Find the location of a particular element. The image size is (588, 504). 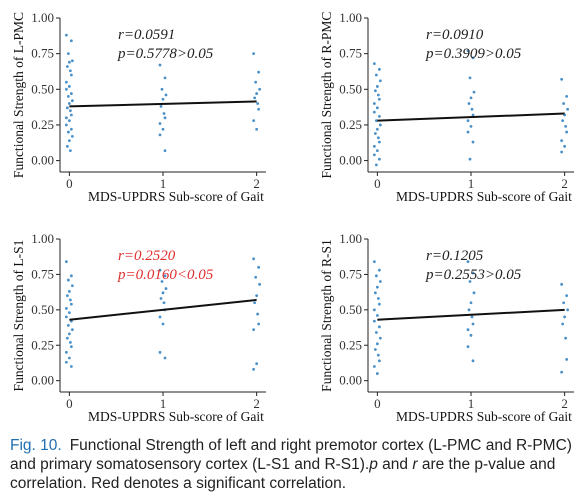

y-tick-label: 0.25 is located at coordinates (42, 344).